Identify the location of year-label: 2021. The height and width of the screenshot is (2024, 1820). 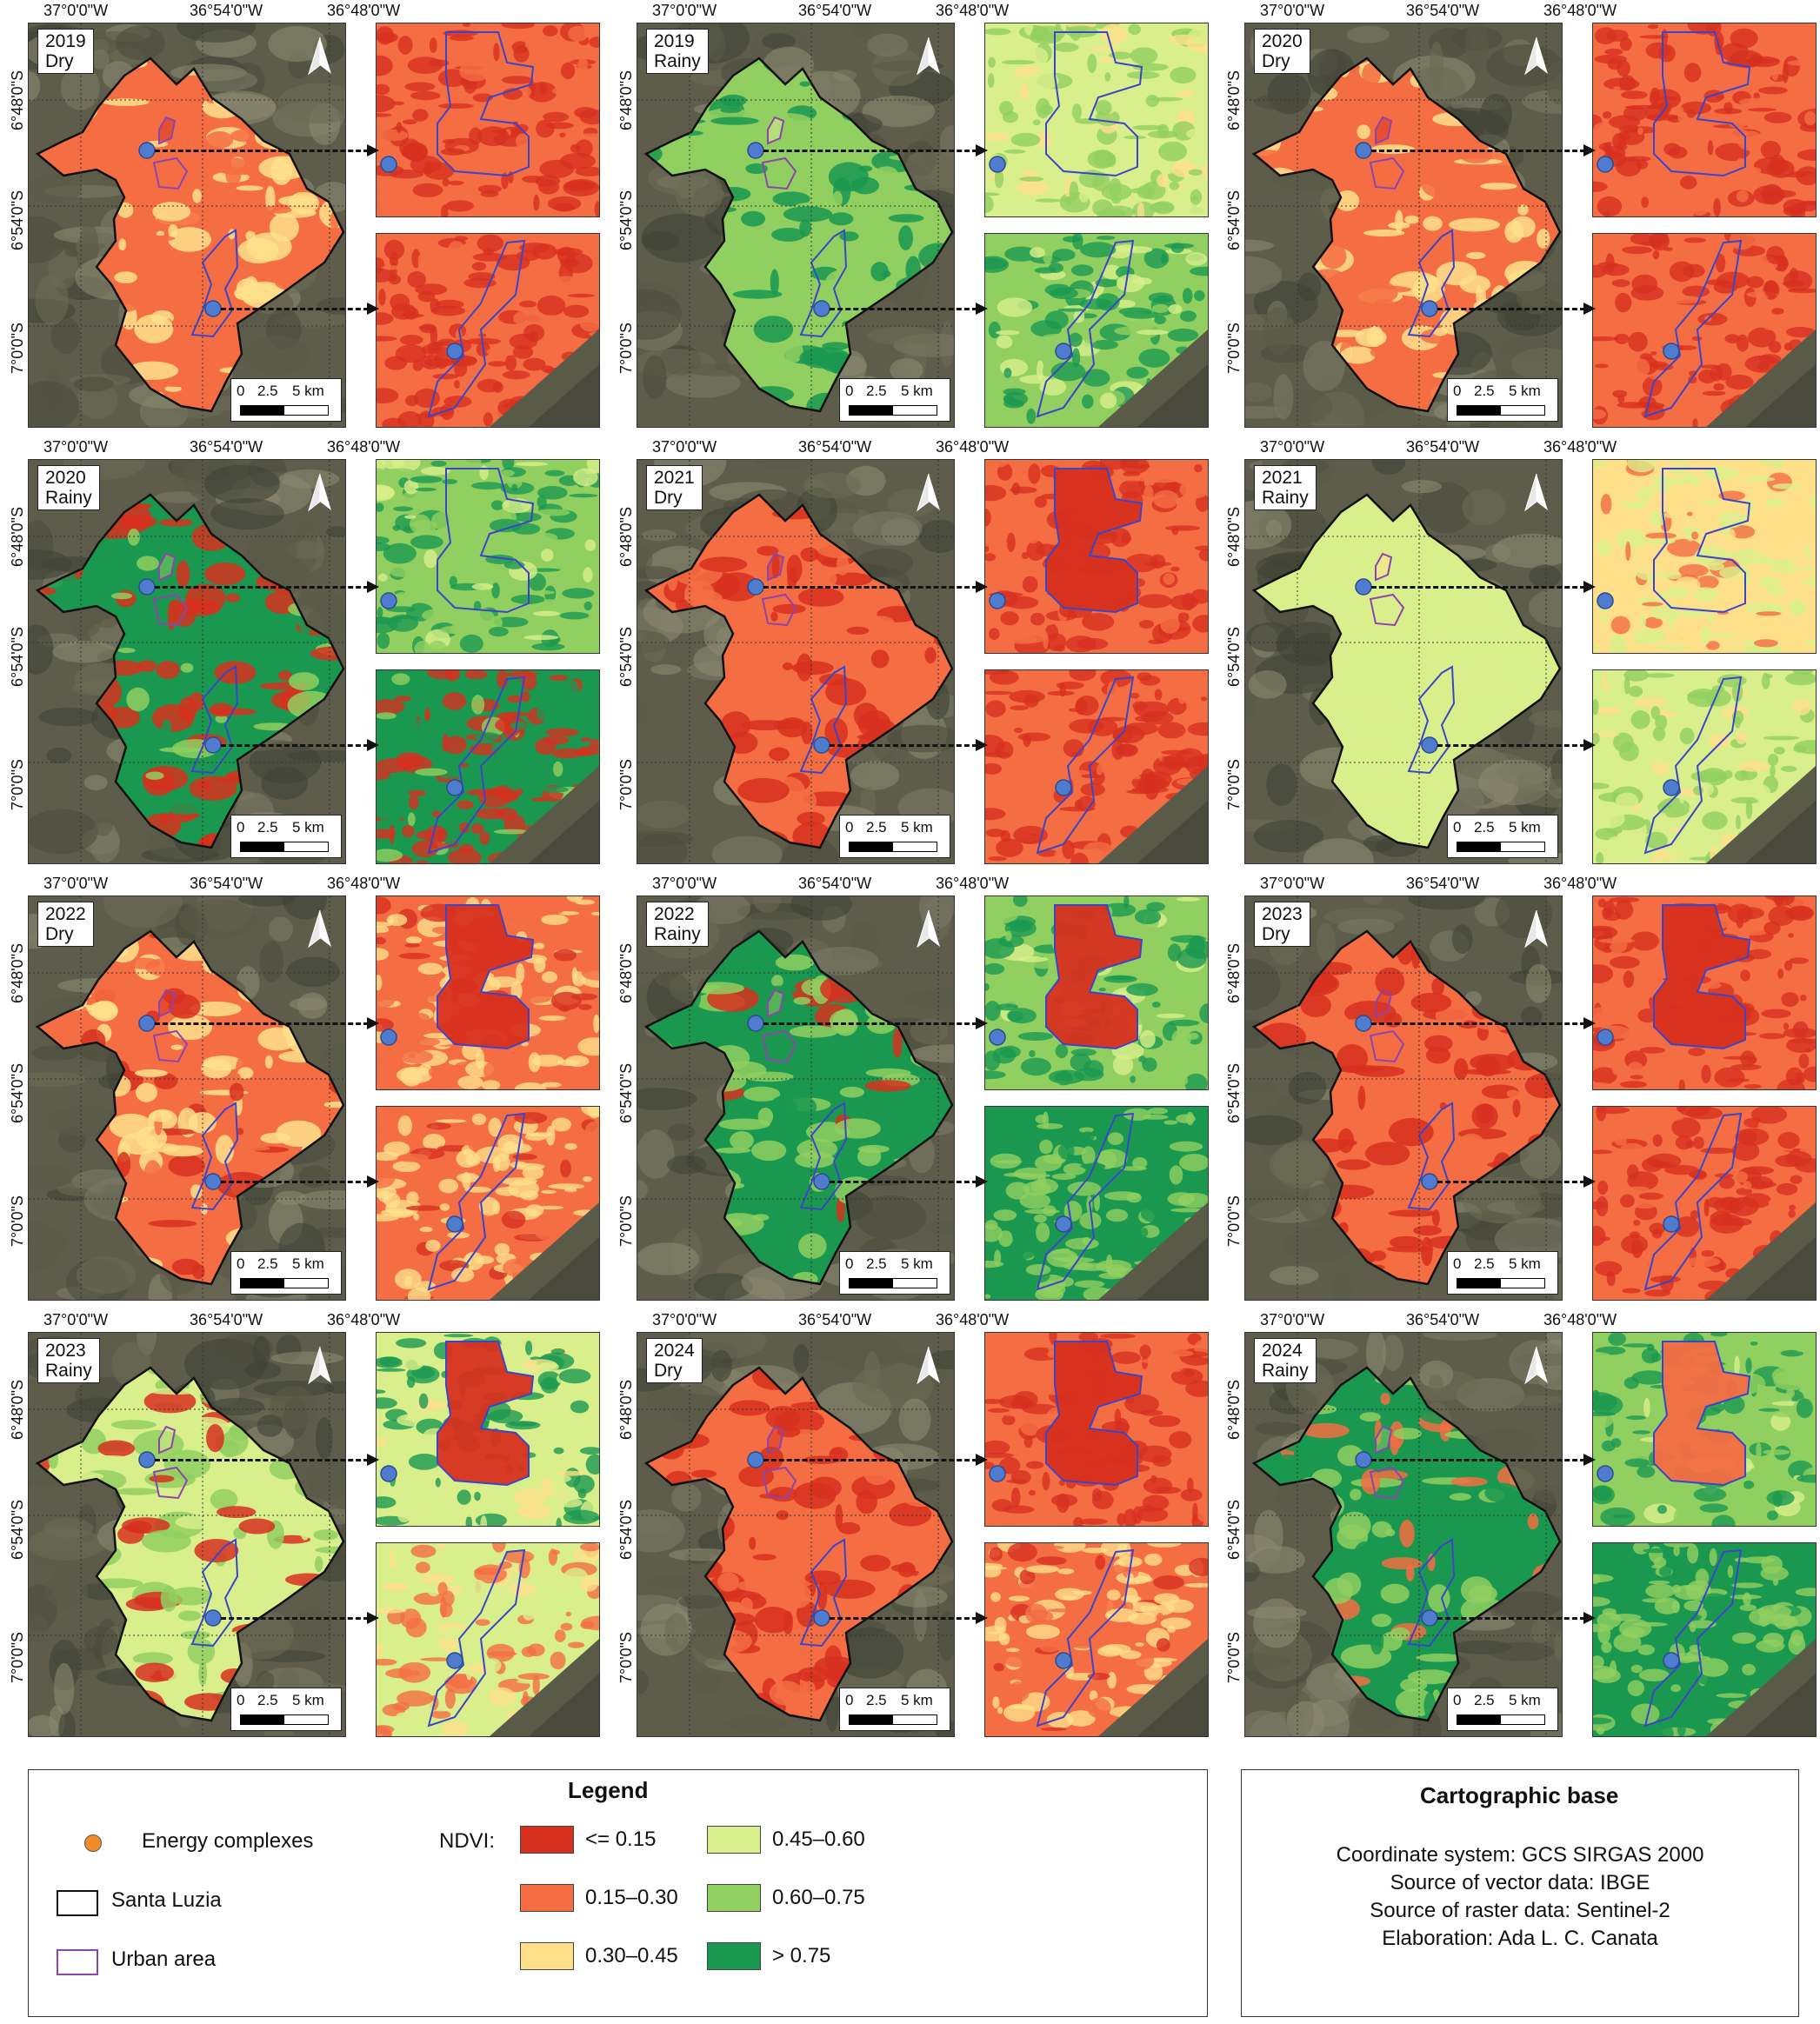
(1282, 478).